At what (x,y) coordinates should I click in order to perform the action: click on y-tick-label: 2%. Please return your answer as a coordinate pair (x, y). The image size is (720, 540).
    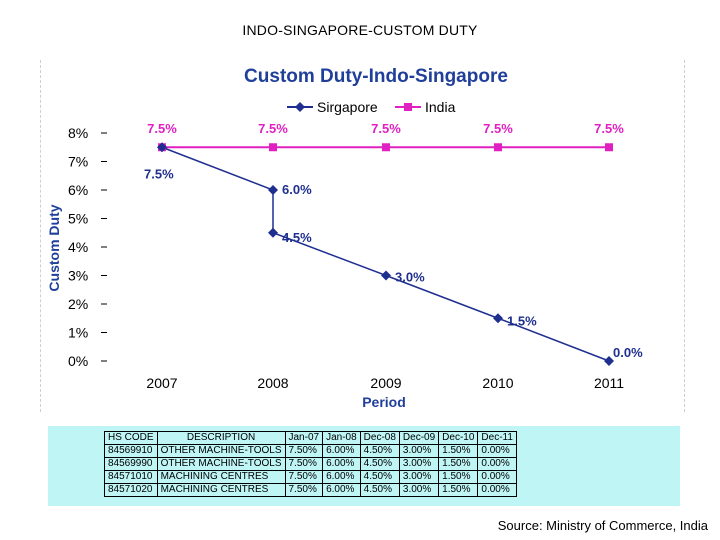
    Looking at the image, I should click on (78, 304).